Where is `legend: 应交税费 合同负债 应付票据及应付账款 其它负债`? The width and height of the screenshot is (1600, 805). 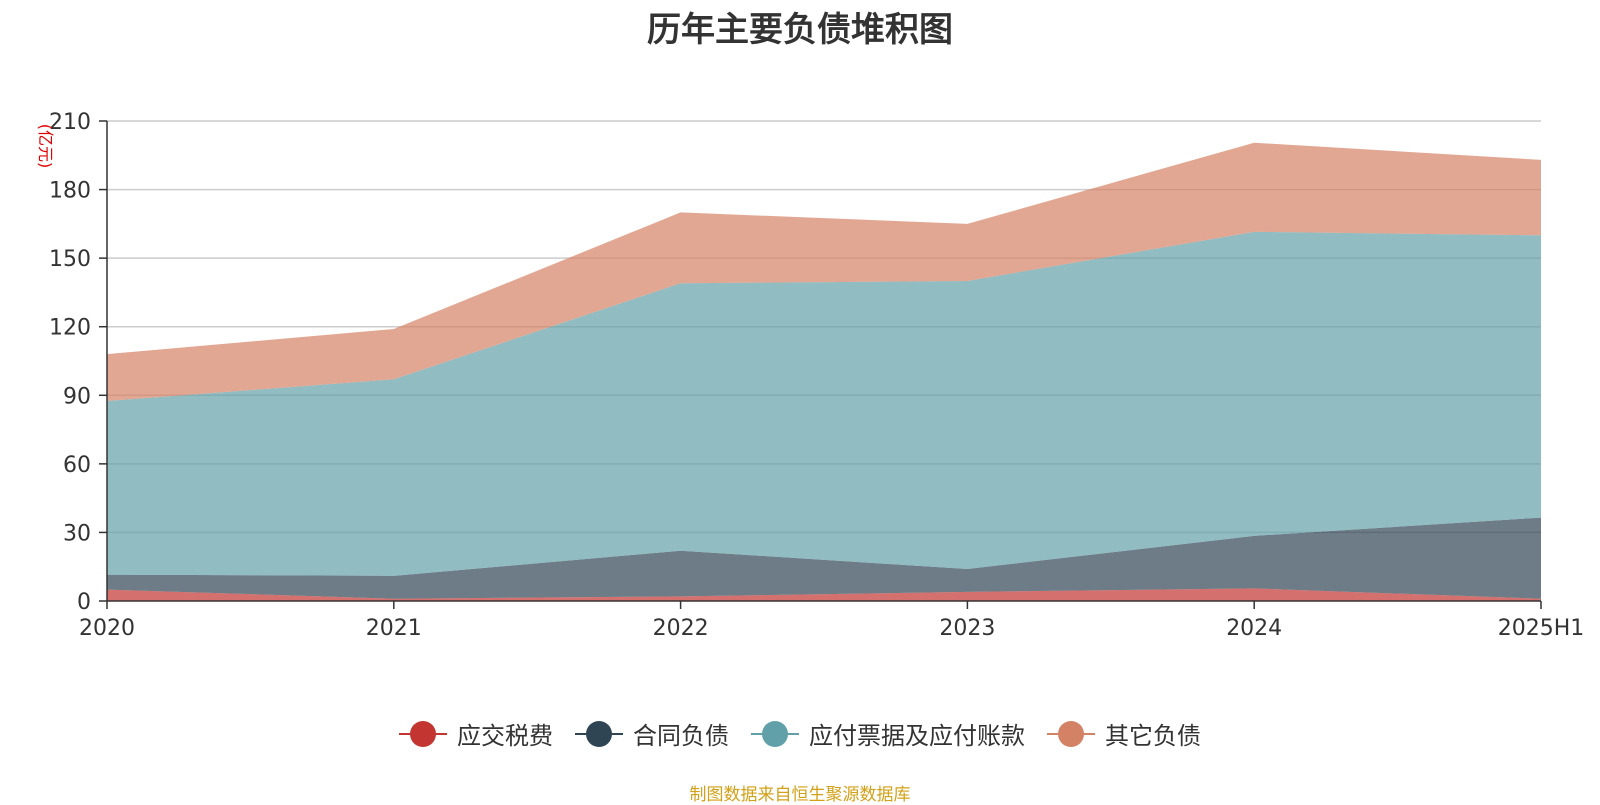
legend: 应交税费 合同负债 应付票据及应付账款 其它负债 is located at coordinates (800, 733).